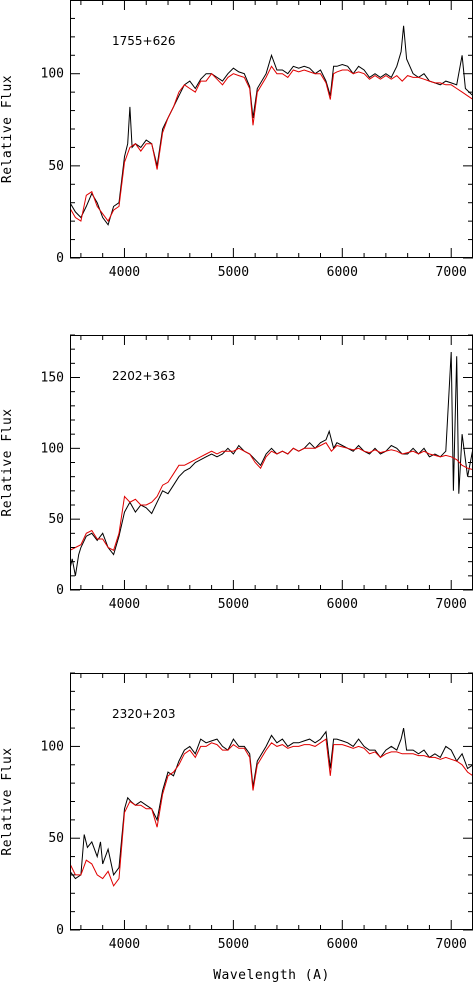  I want to click on object-id-label: 1755+626, so click(144, 41).